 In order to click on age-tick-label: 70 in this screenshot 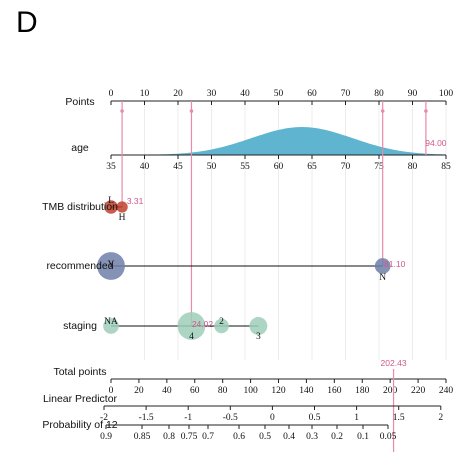, I will do `click(346, 167)`.